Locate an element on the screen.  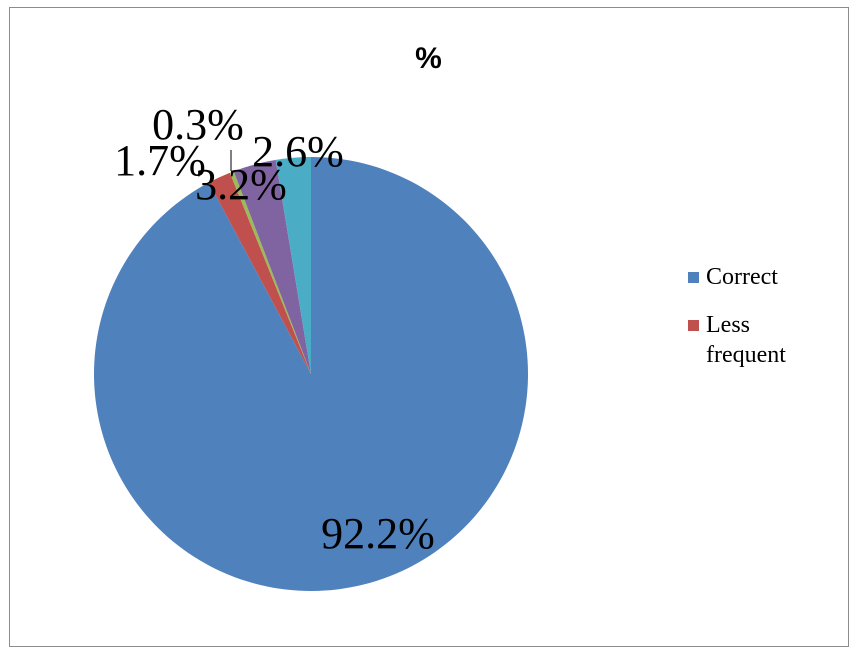
data-label-2: 0.3% is located at coordinates (198, 124).